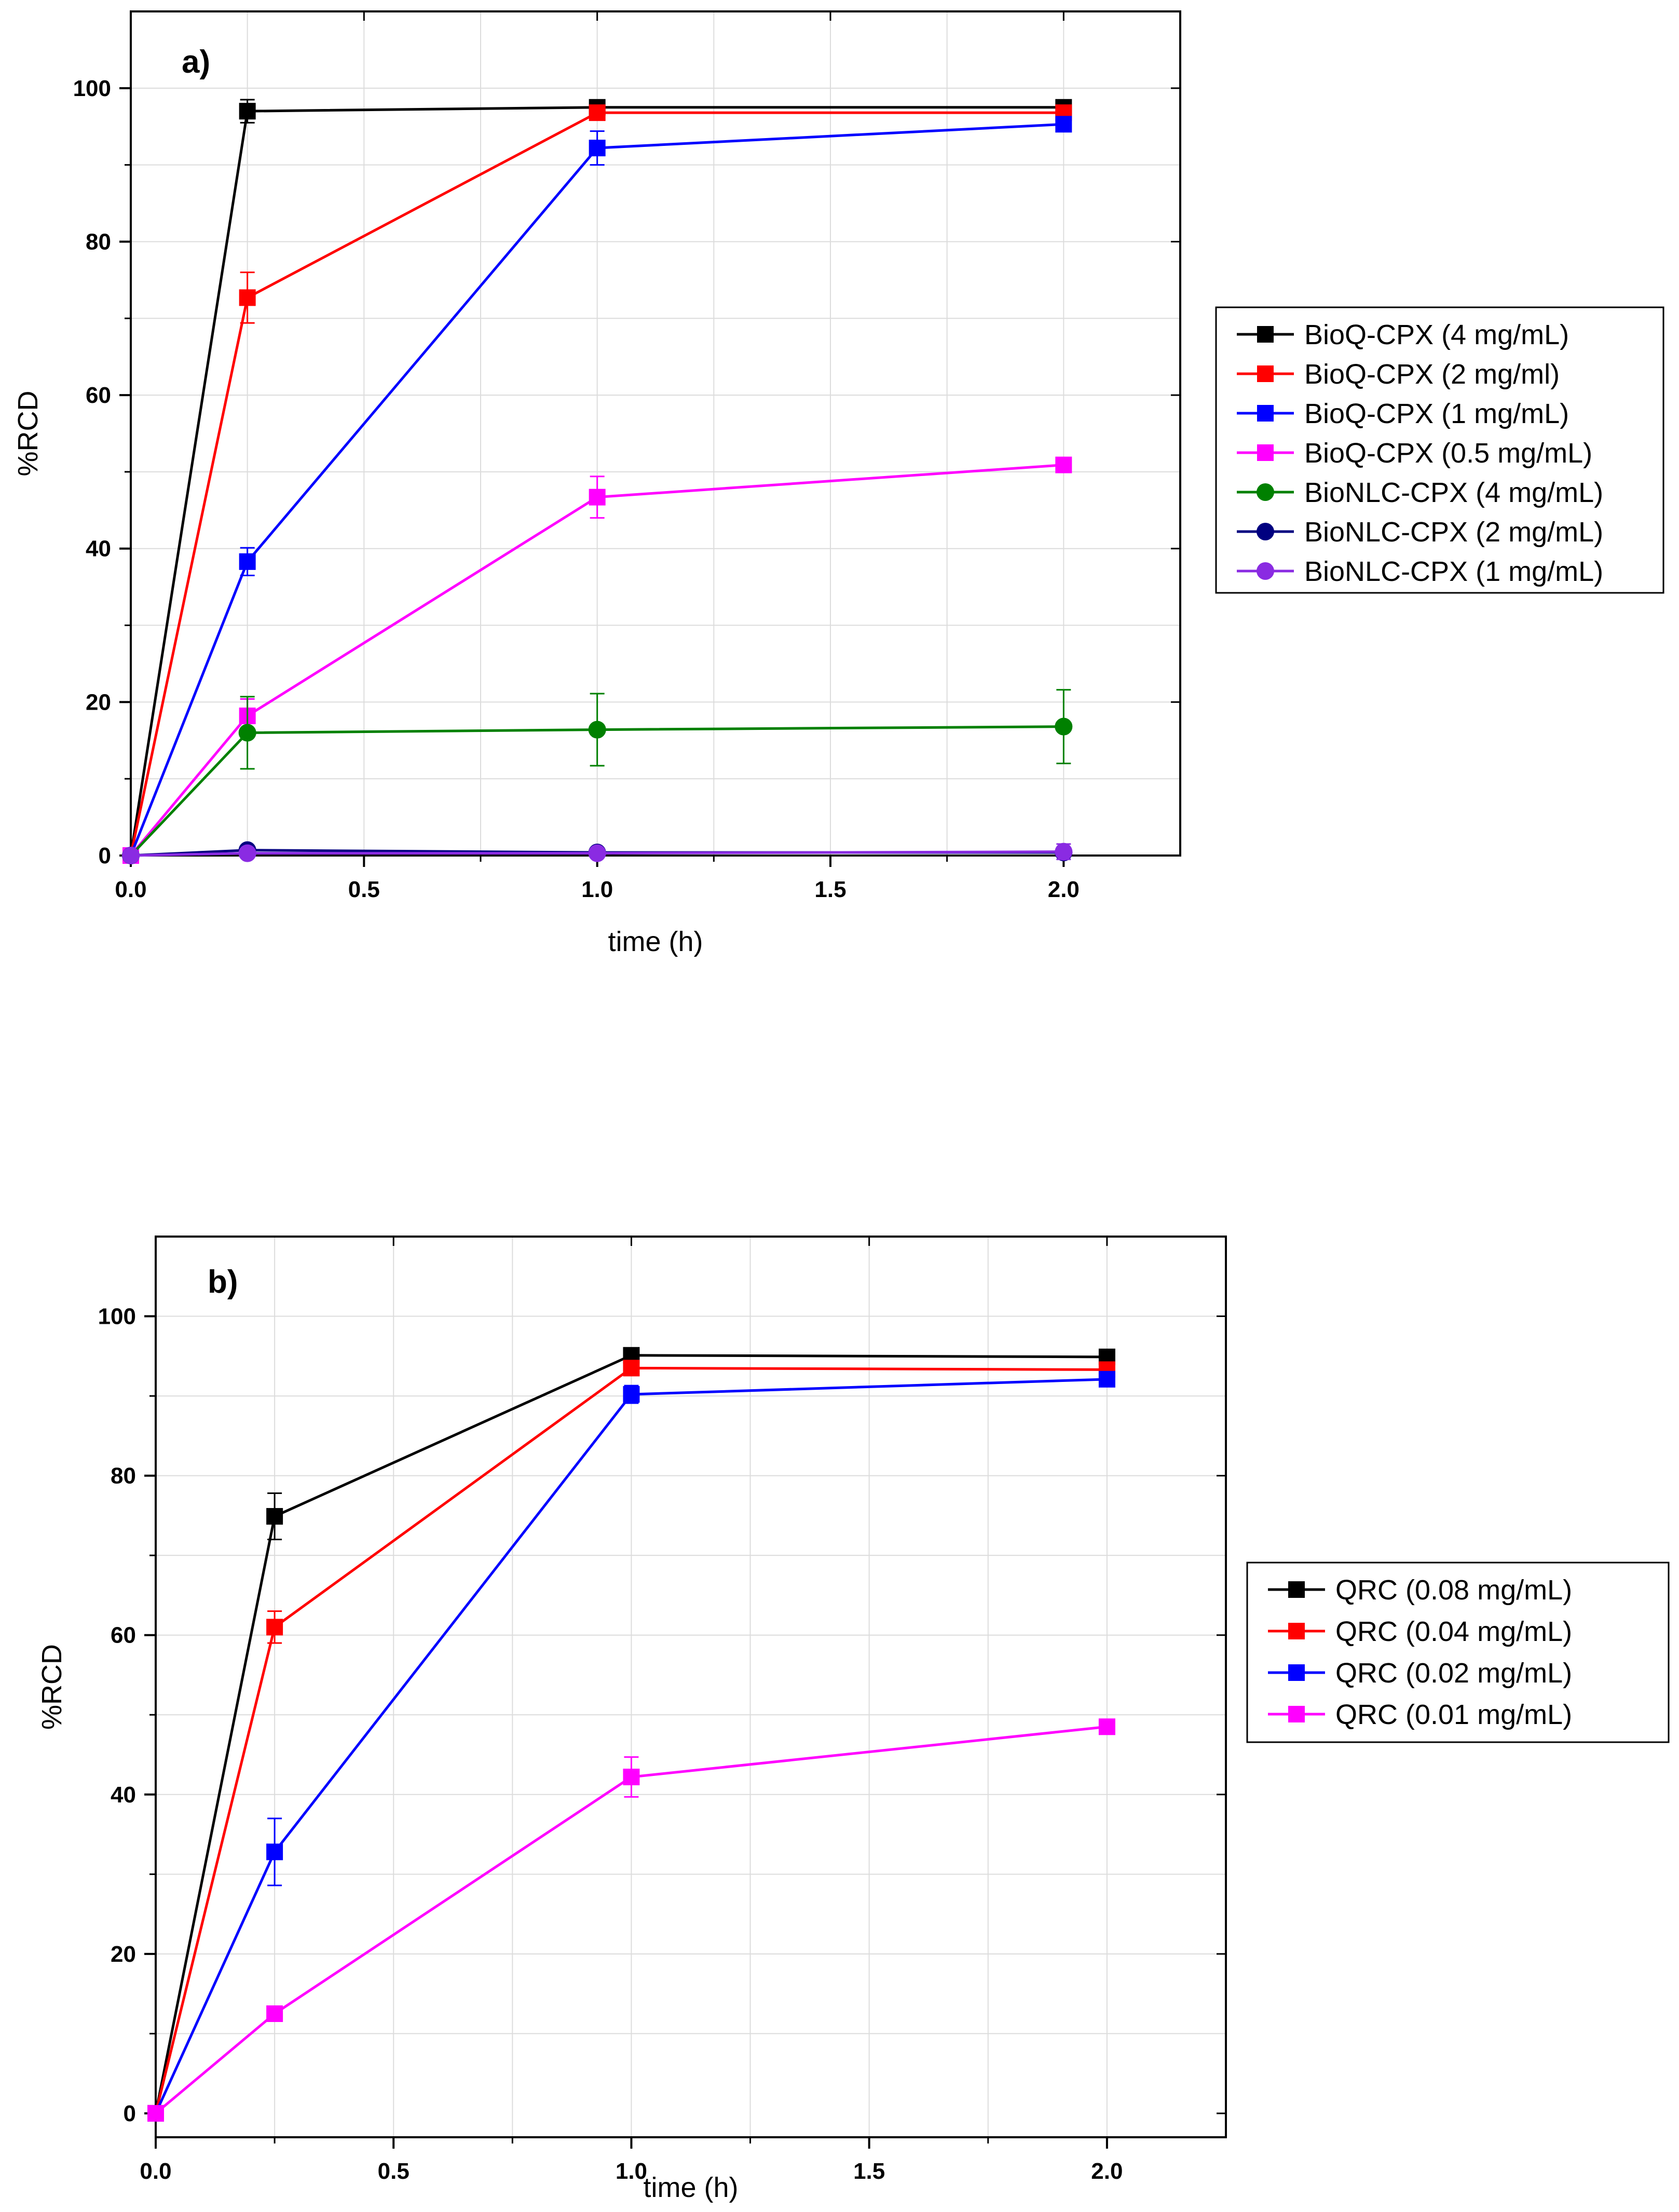  Describe the element at coordinates (1437, 334) in the screenshot. I see `legend-label: BioQ-CPX (4 mg/mL)` at that location.